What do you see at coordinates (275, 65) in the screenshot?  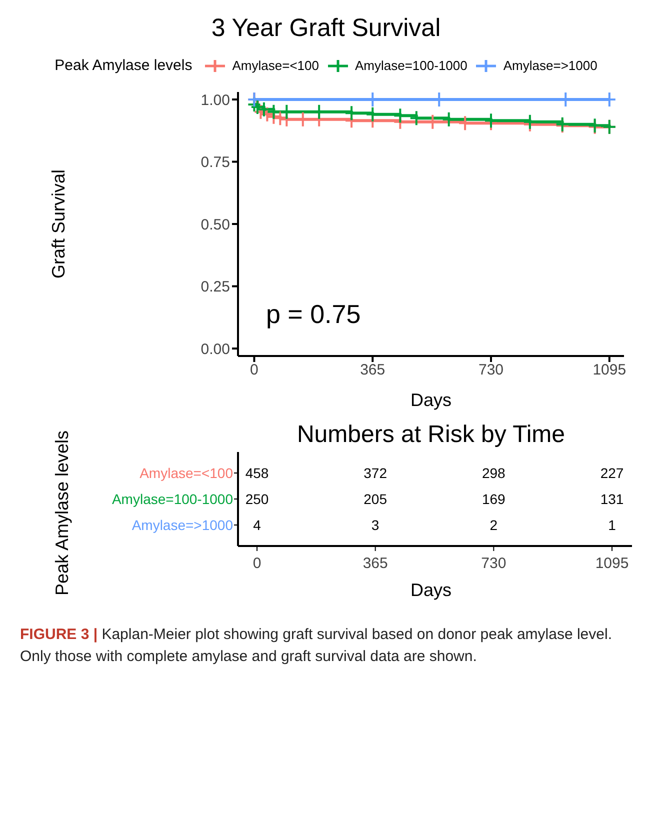 I see `legend-label: Amylase=<100` at bounding box center [275, 65].